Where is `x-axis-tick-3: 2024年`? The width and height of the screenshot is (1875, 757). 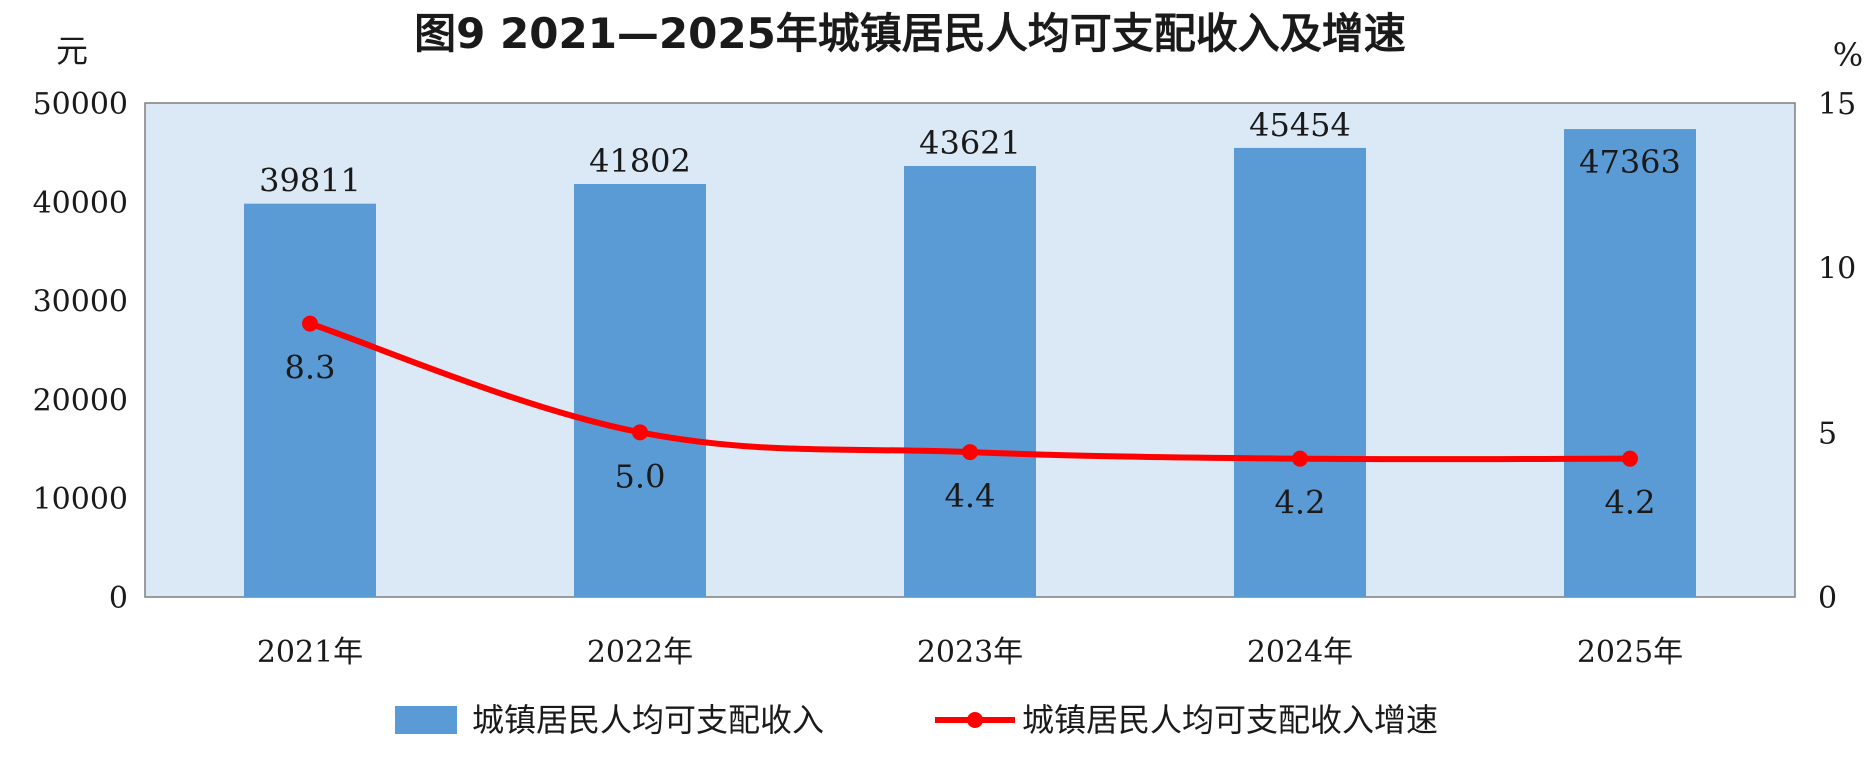 x-axis-tick-3: 2024年 is located at coordinates (1300, 652).